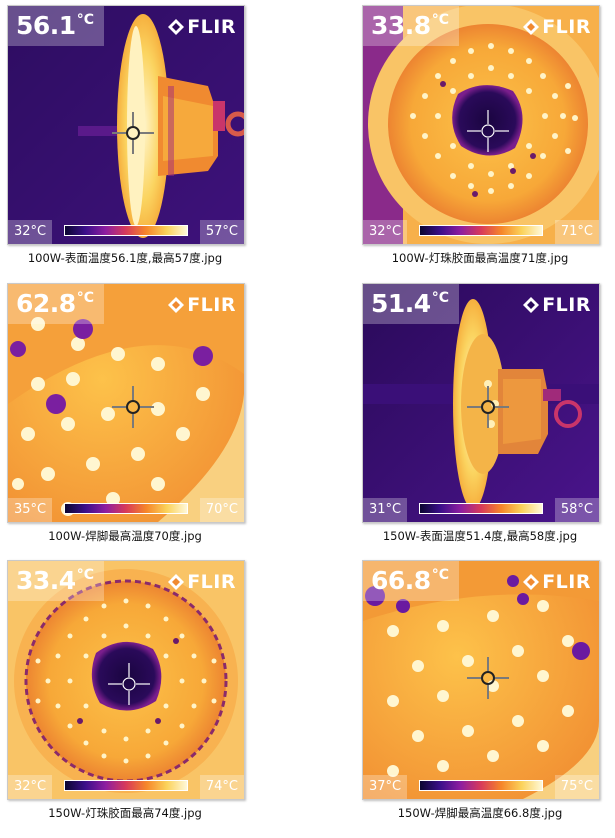  I want to click on thermal-image-tile: 56.1 °C FLIR 32°C 57°C 100W-表面温度56, so click(125, 135).